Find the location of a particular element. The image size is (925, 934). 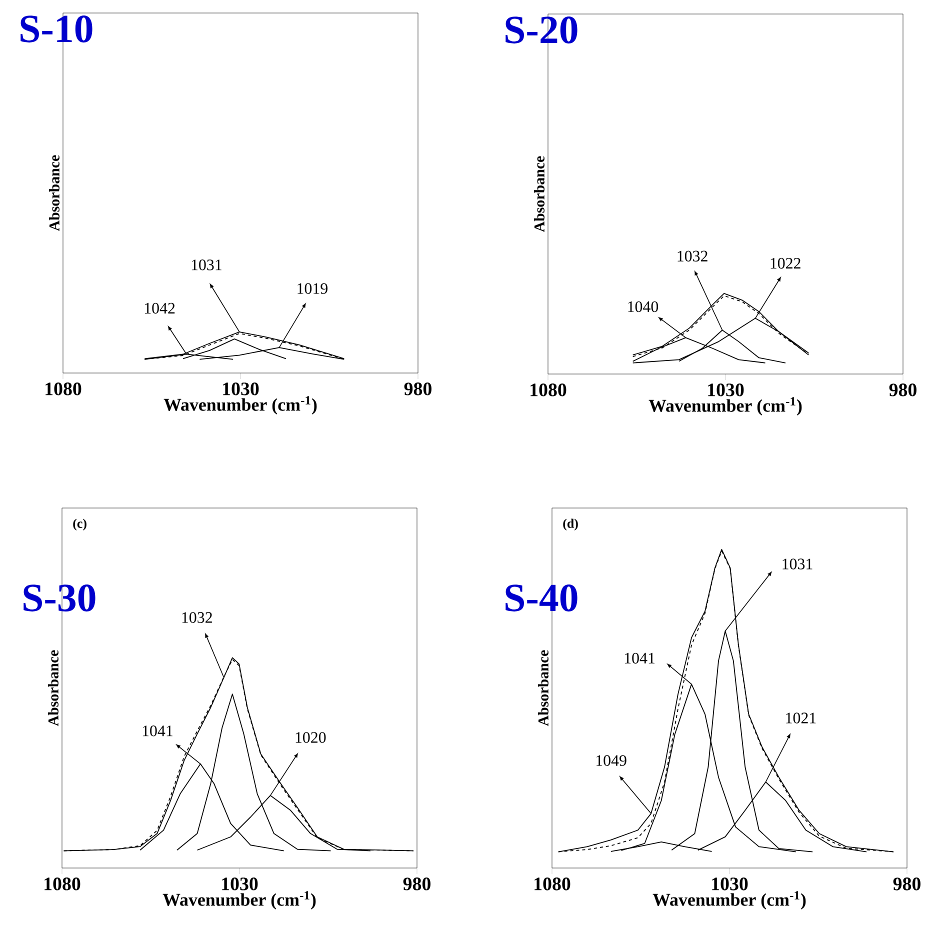

annotation: 1020 is located at coordinates (311, 737).